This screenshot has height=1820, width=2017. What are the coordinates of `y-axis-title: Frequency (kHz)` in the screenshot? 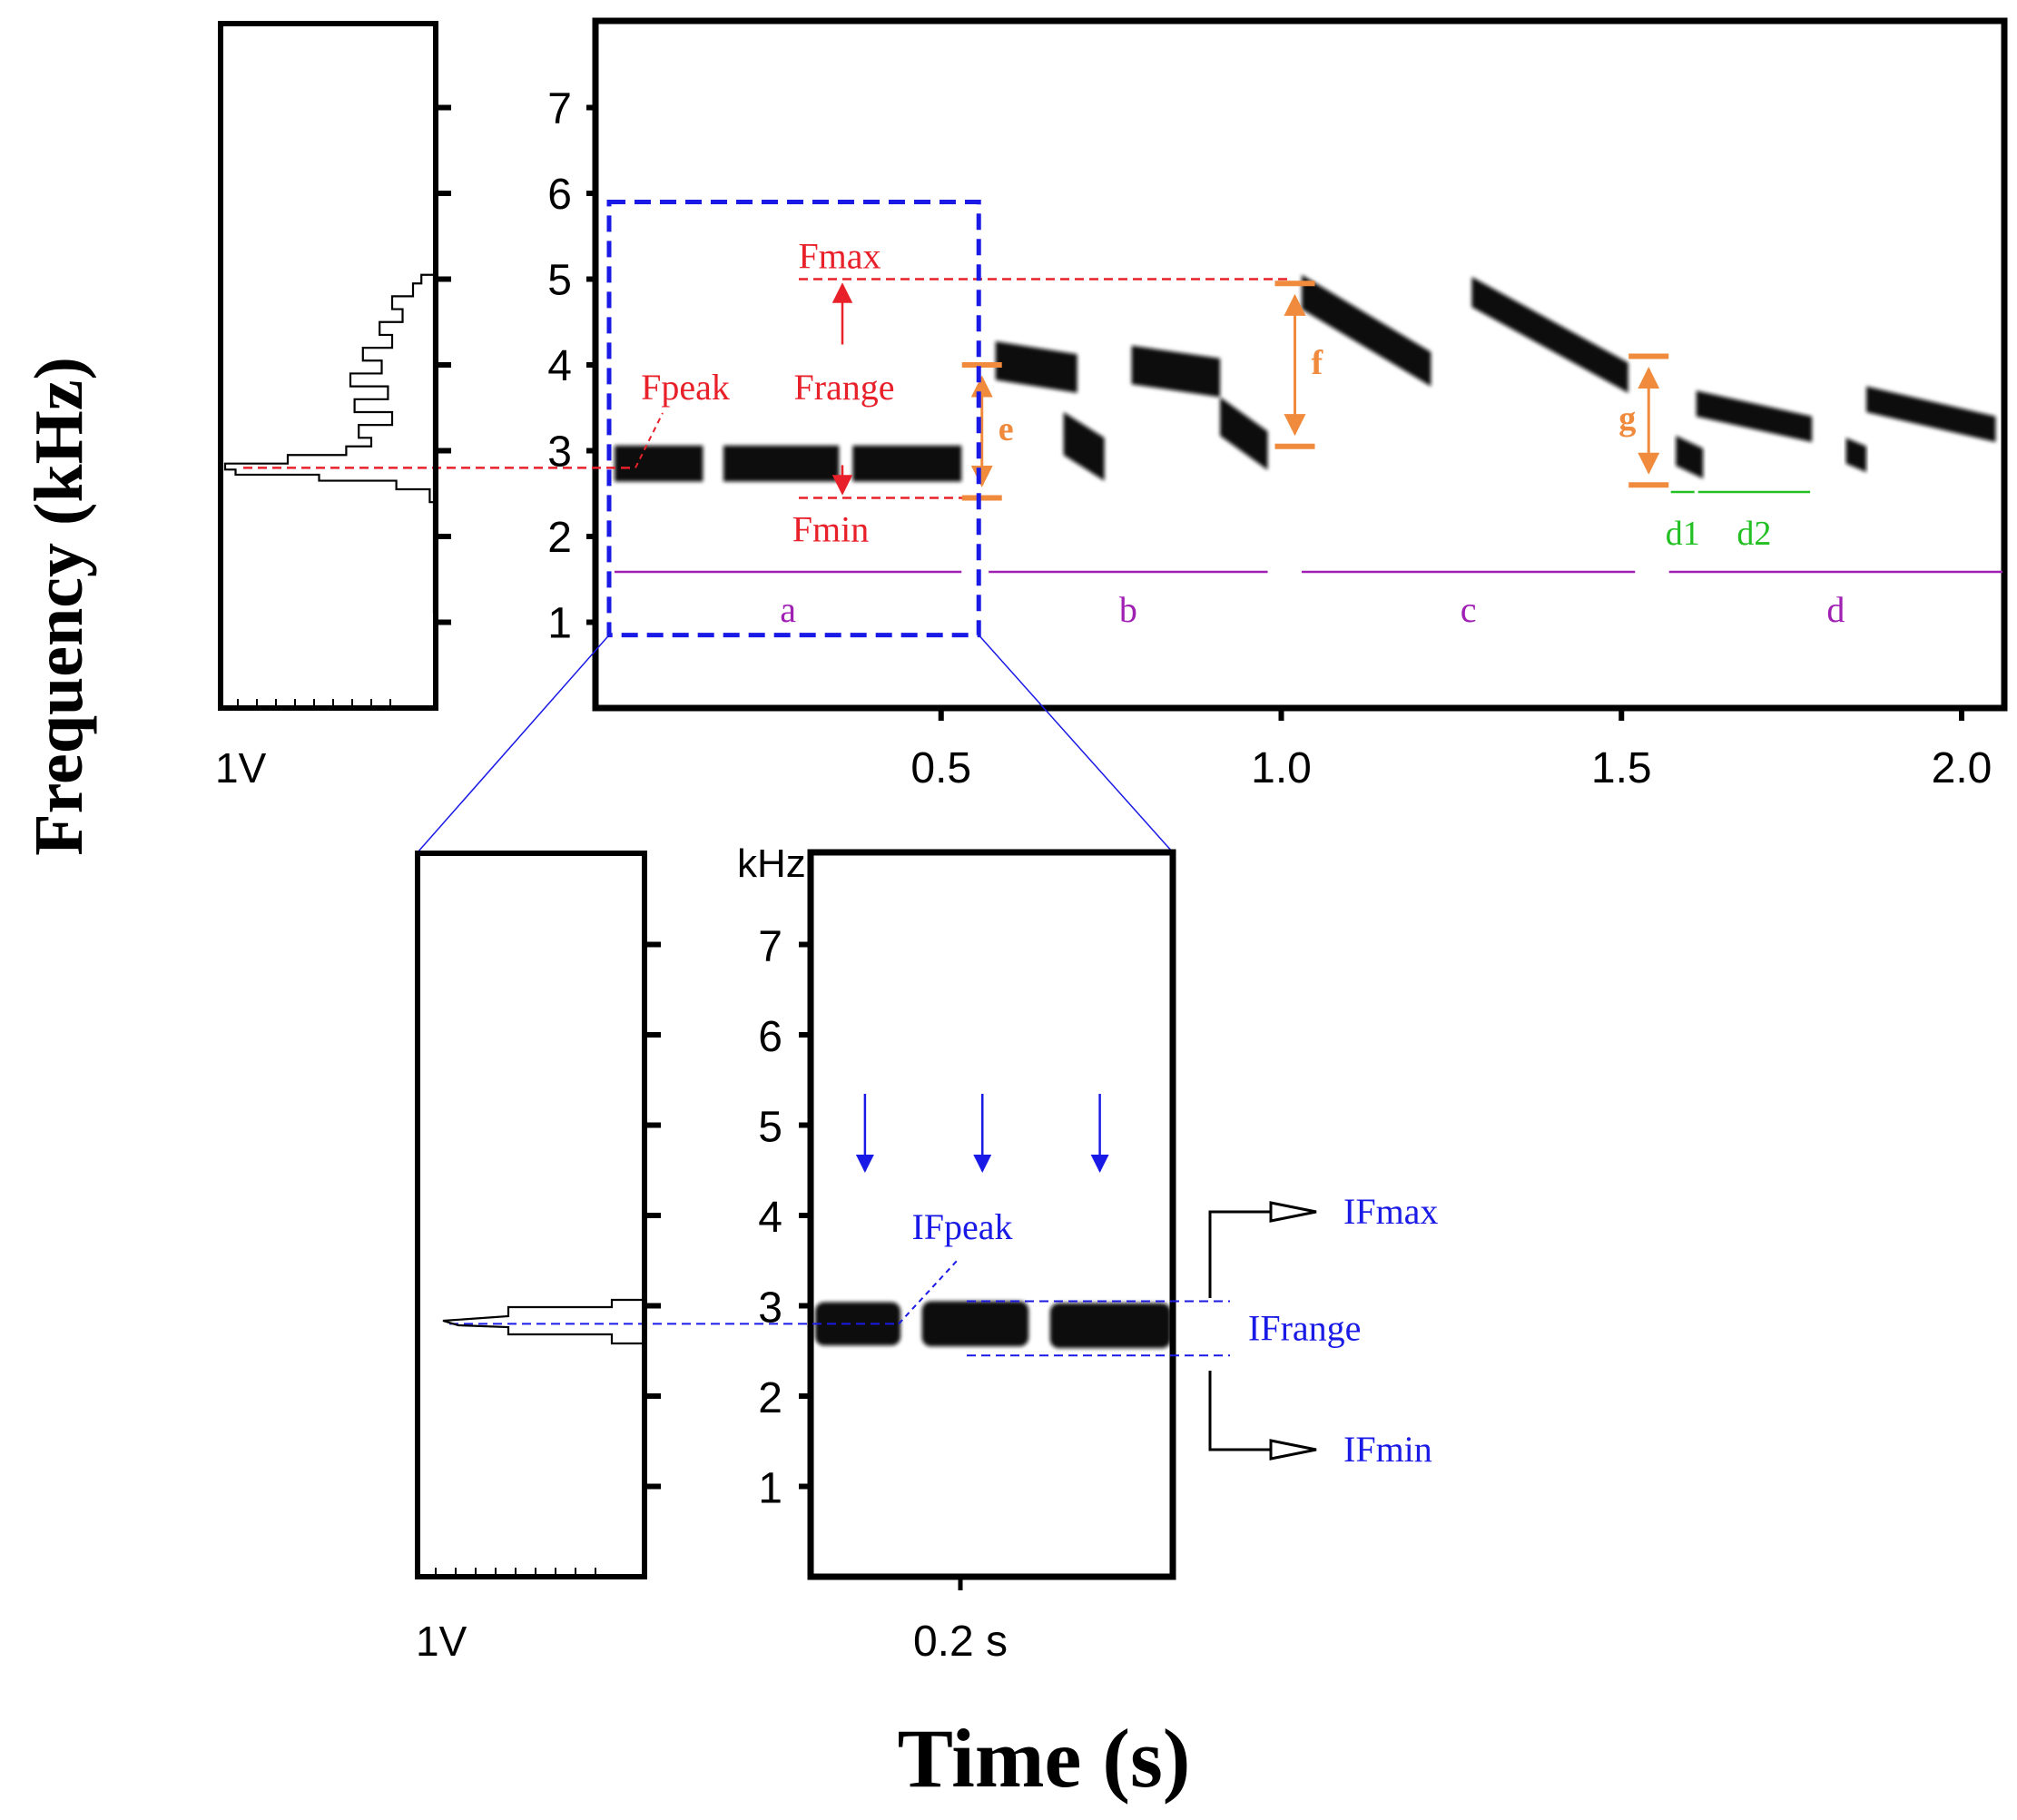 It's located at (59, 607).